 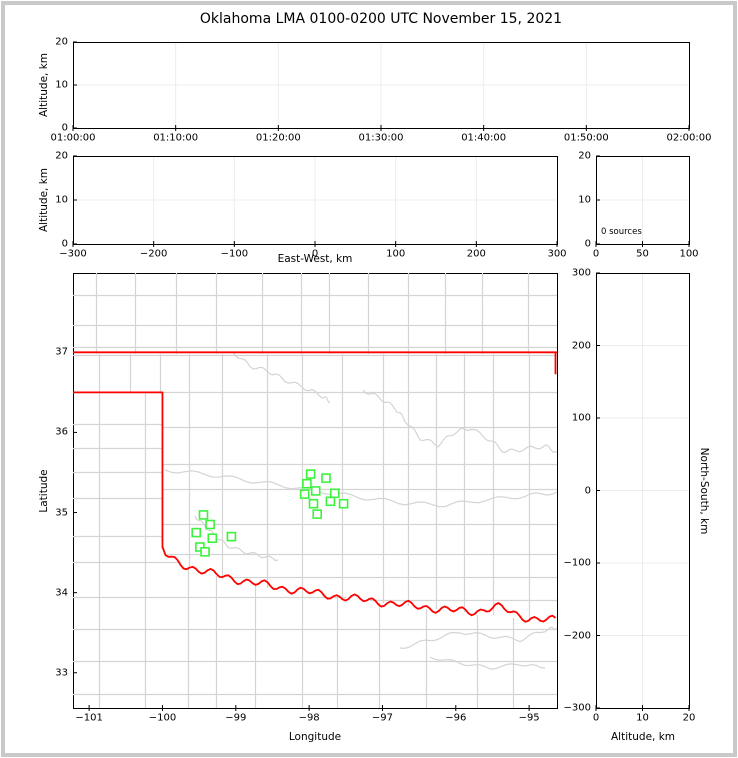 What do you see at coordinates (278, 138) in the screenshot?
I see `tick-label: 01:20:00` at bounding box center [278, 138].